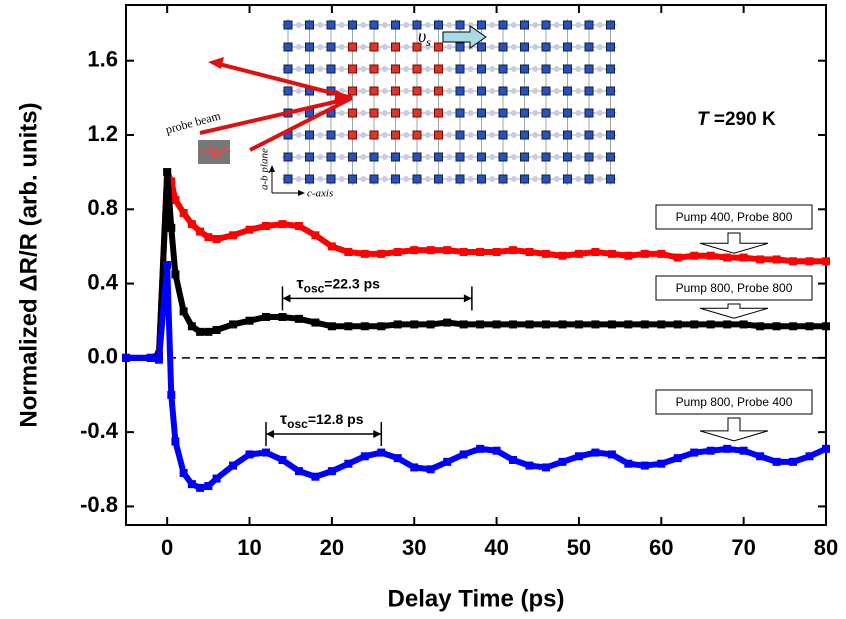 This screenshot has height=619, width=846. I want to click on axis-label: c-axis, so click(320, 194).